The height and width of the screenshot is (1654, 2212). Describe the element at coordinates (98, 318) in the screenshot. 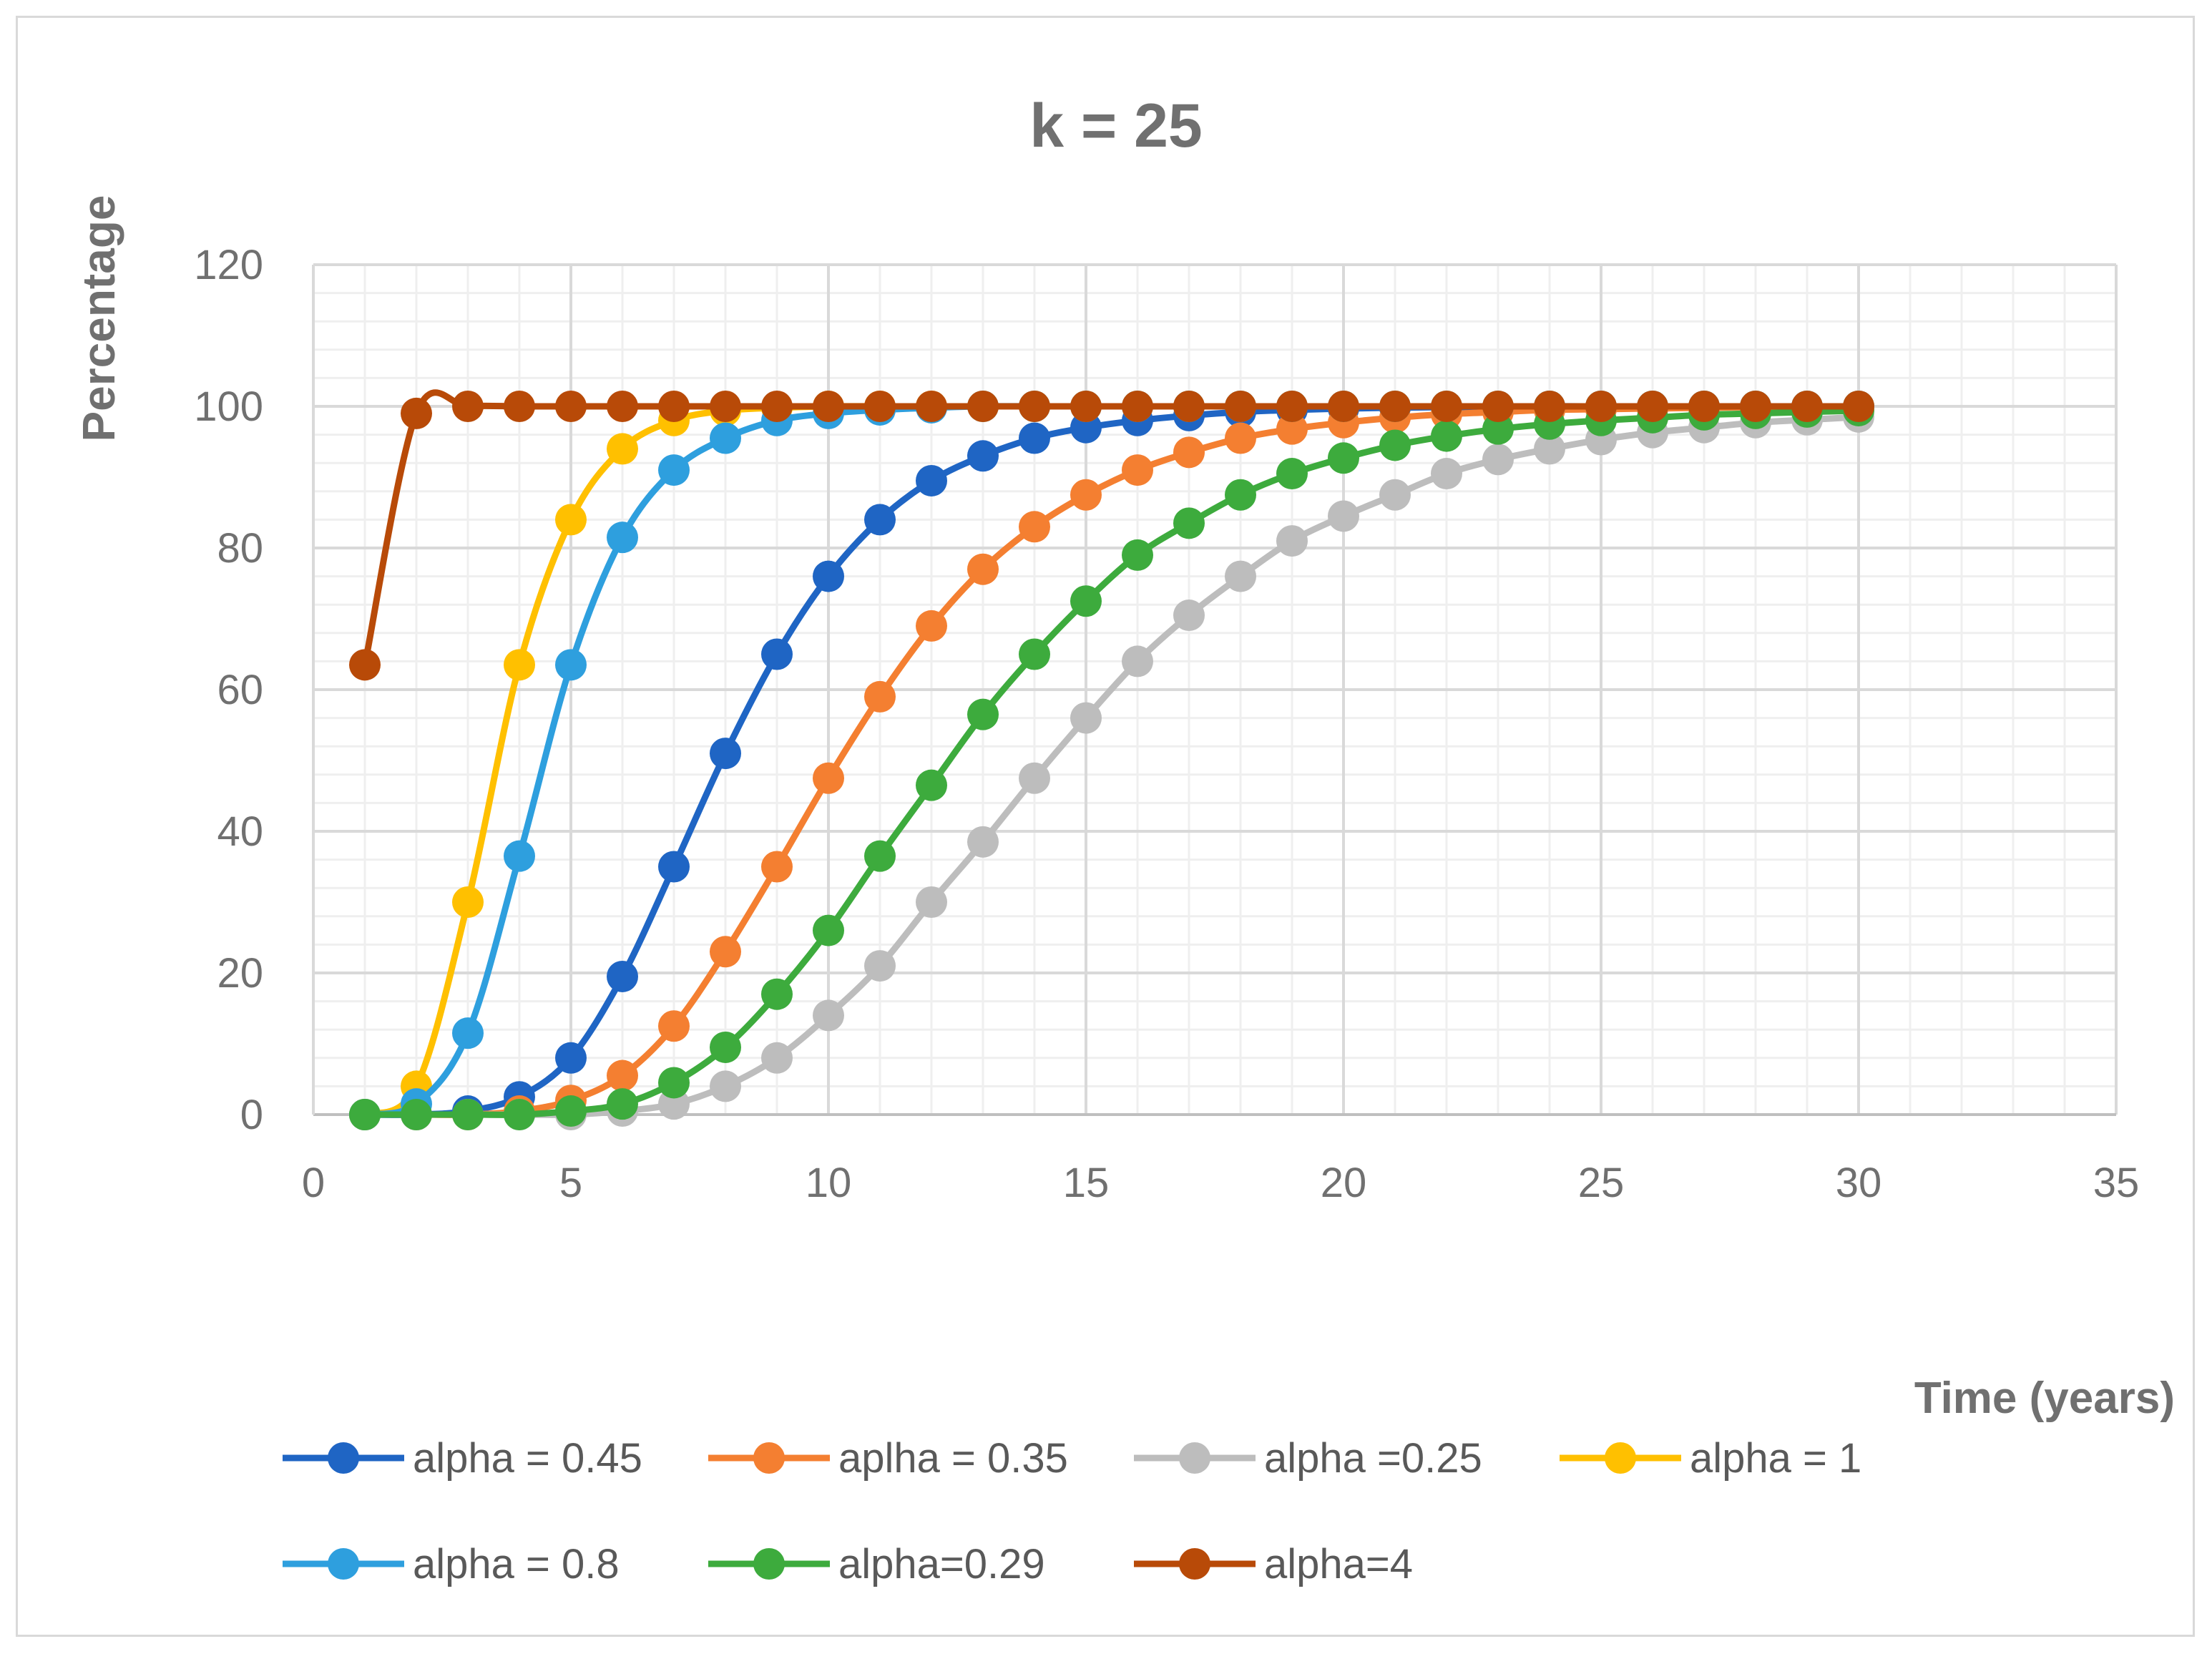

I see `y-axis-title: Percentage` at that location.